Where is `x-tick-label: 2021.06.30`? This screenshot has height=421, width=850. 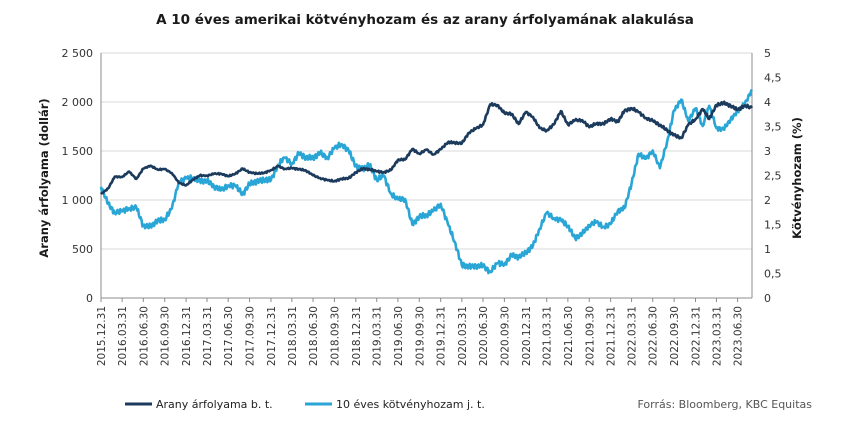
x-tick-label: 2021.06.30 is located at coordinates (569, 336).